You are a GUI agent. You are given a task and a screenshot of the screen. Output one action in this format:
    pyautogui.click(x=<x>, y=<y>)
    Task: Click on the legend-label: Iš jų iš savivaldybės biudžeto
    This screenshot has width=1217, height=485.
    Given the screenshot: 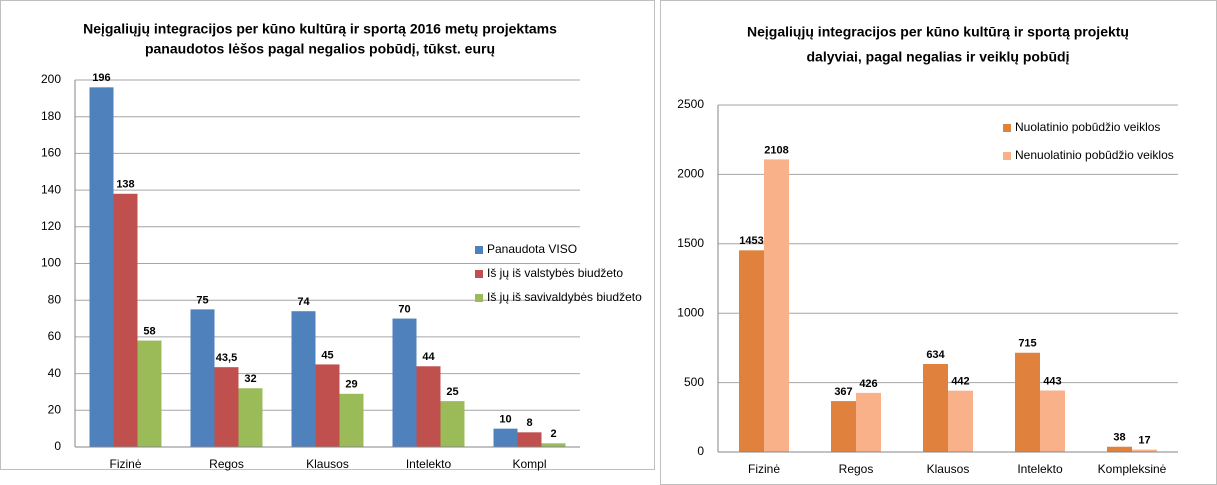 What is the action you would take?
    pyautogui.click(x=564, y=297)
    